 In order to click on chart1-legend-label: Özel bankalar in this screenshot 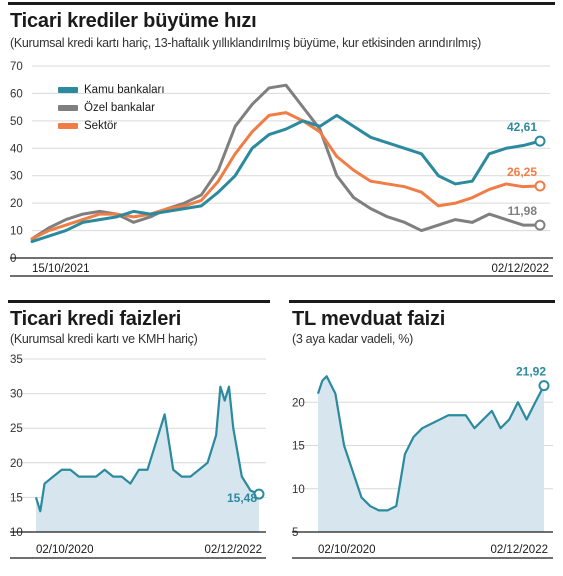, I will do `click(119, 108)`.